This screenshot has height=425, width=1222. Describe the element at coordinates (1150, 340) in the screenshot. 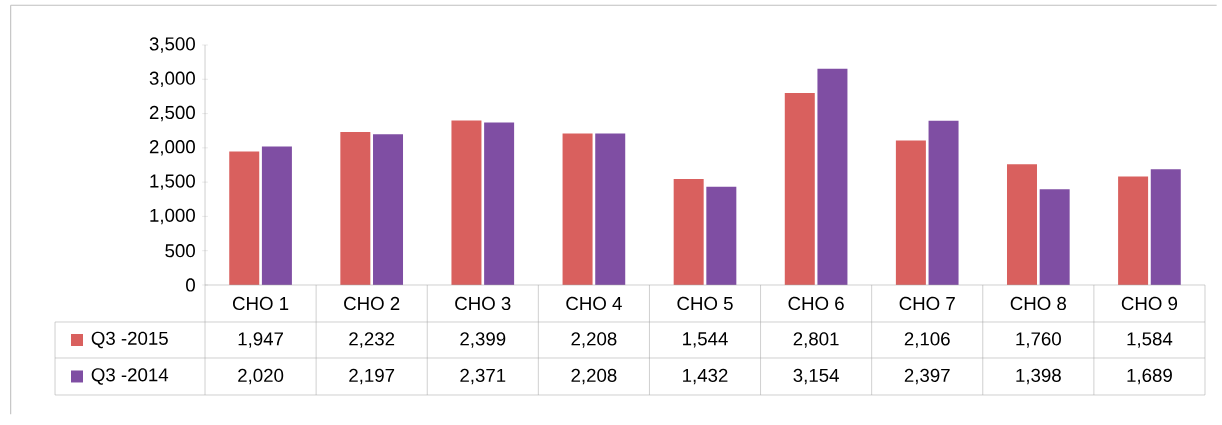

I see `data-label: 1,584` at that location.